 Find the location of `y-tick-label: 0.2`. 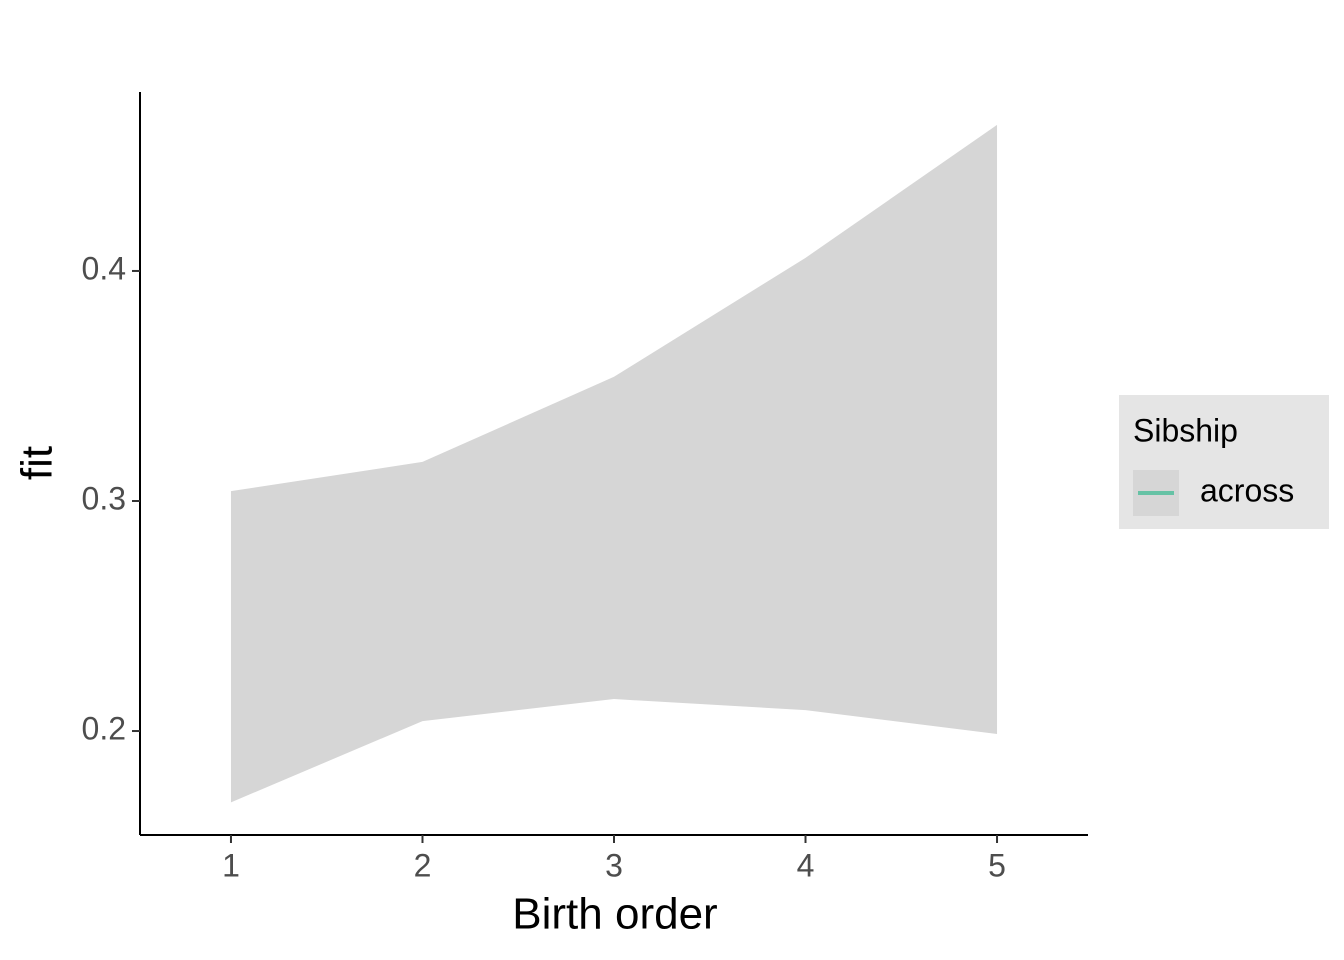

y-tick-label: 0.2 is located at coordinates (104, 728).